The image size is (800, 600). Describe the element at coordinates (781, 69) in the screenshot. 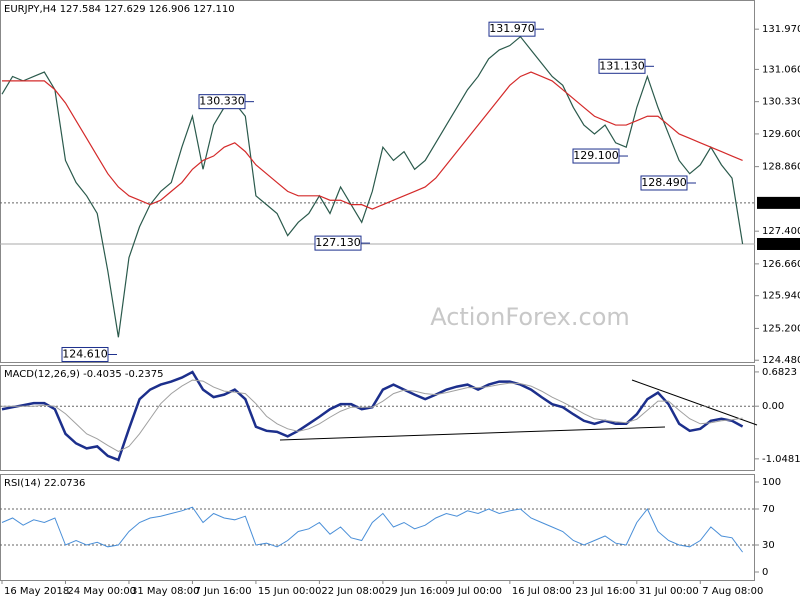

I see `y-tick-label: 131.060` at that location.